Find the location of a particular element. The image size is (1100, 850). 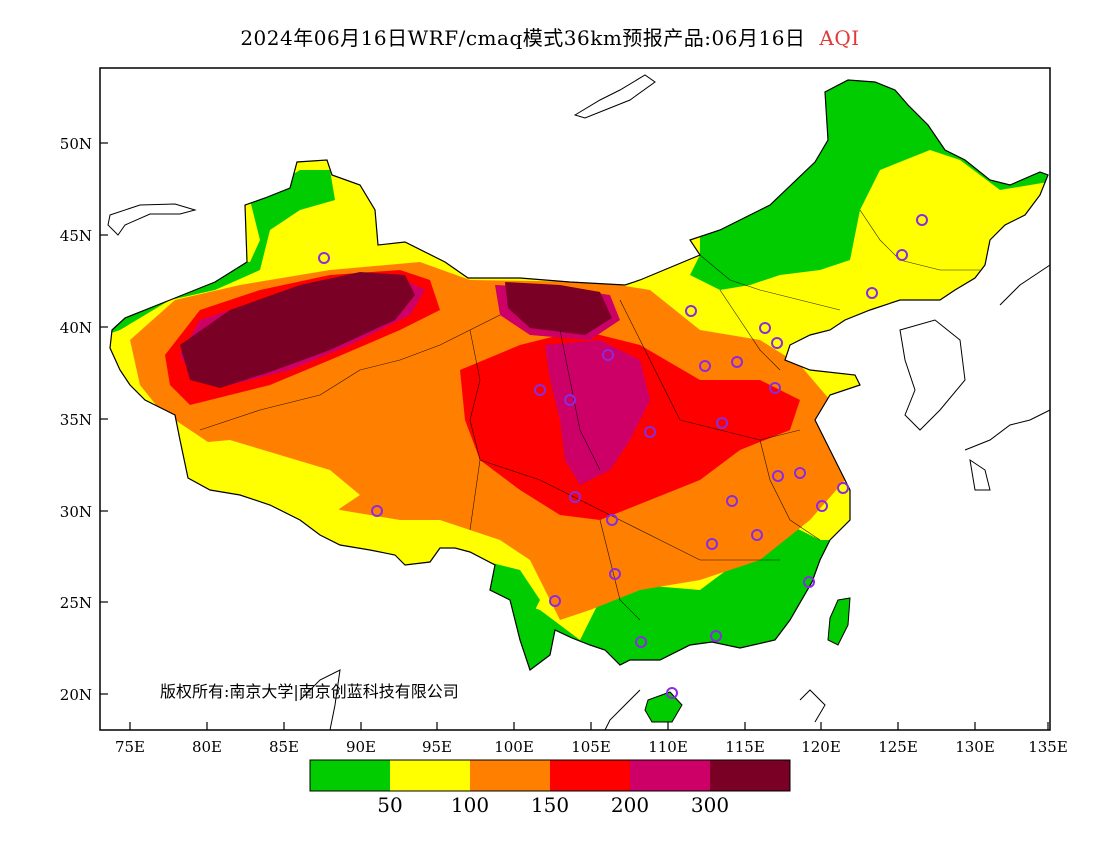

legend-threshold: 100 is located at coordinates (470, 805).